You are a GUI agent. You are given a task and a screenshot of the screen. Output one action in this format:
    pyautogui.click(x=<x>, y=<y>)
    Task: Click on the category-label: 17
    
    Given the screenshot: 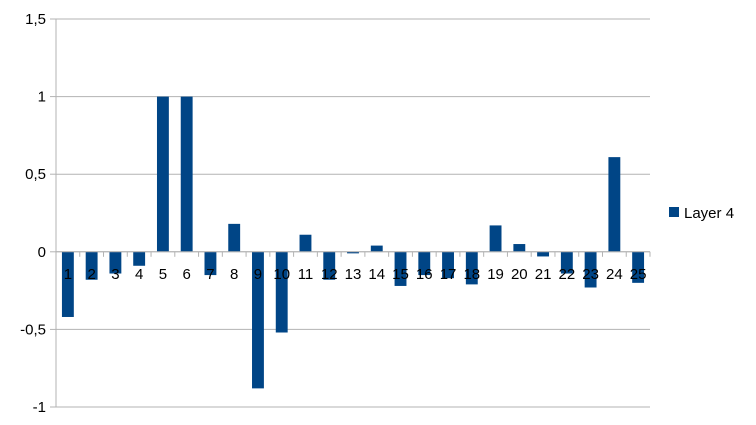 What is the action you would take?
    pyautogui.click(x=448, y=274)
    